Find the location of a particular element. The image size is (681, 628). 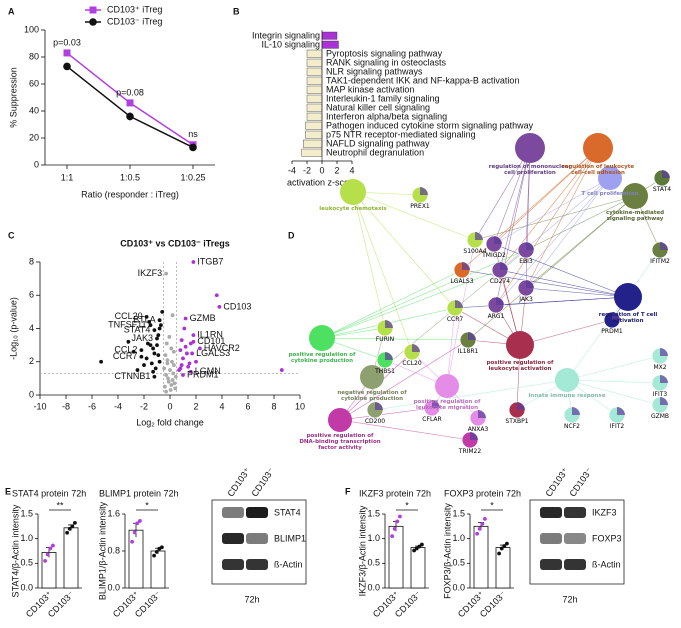

term-label: T cell proliferation is located at coordinates (610, 194).